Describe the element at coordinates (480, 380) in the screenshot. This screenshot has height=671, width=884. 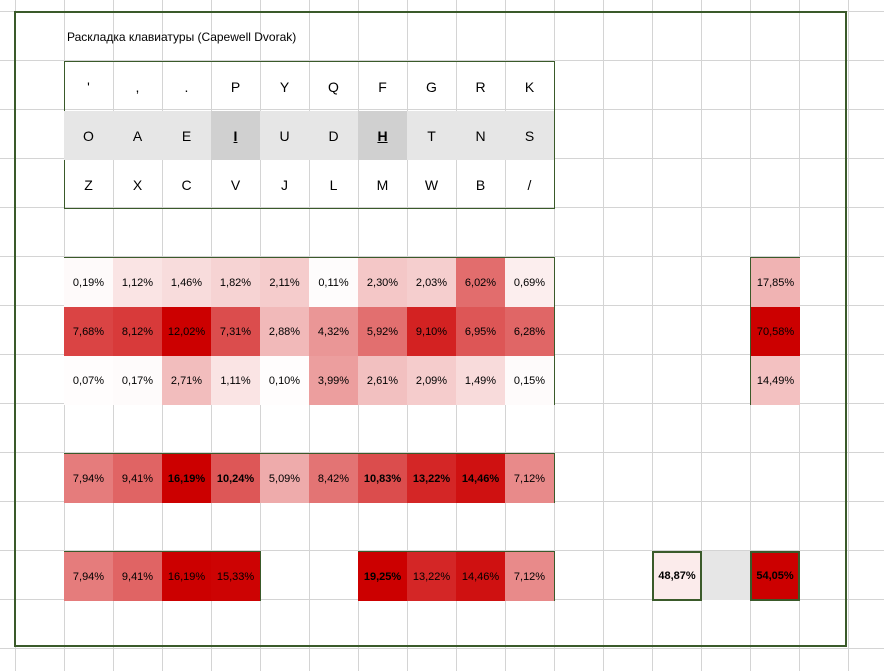
I see `frequency-cell: 1,49%` at that location.